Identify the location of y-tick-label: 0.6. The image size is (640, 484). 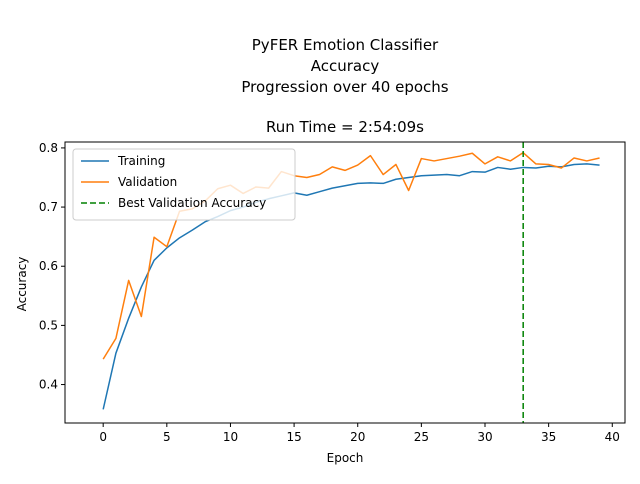
(48, 266).